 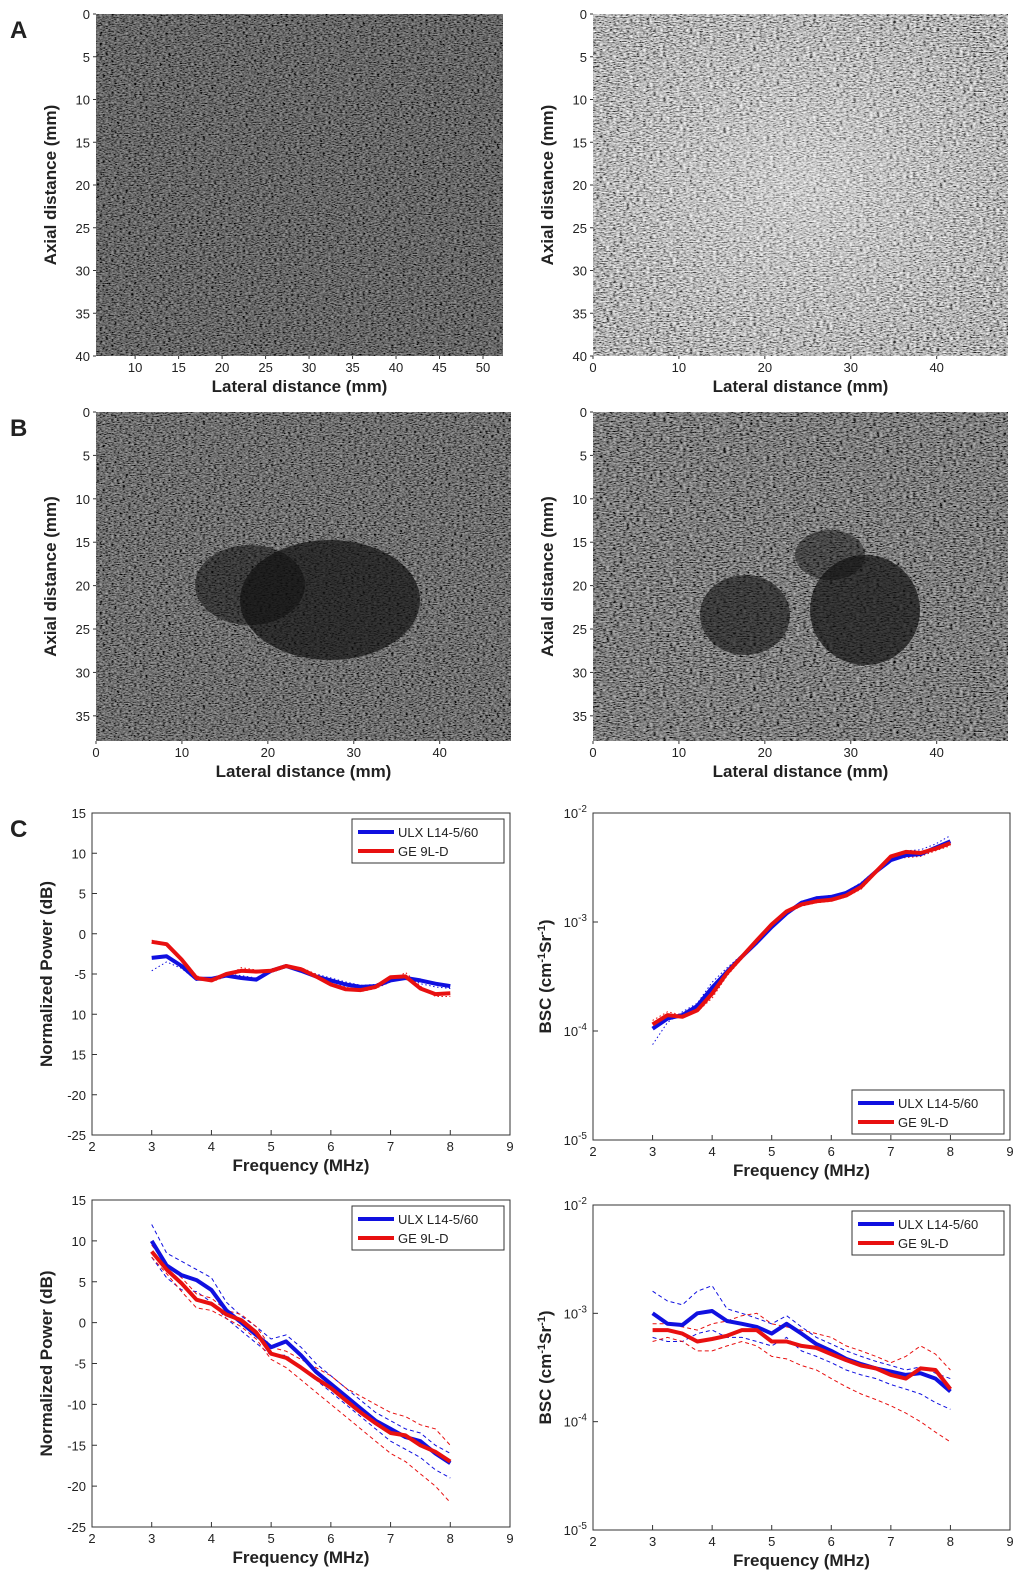 What do you see at coordinates (545, 1313) in the screenshot?
I see `y-axis-label-part: )` at bounding box center [545, 1313].